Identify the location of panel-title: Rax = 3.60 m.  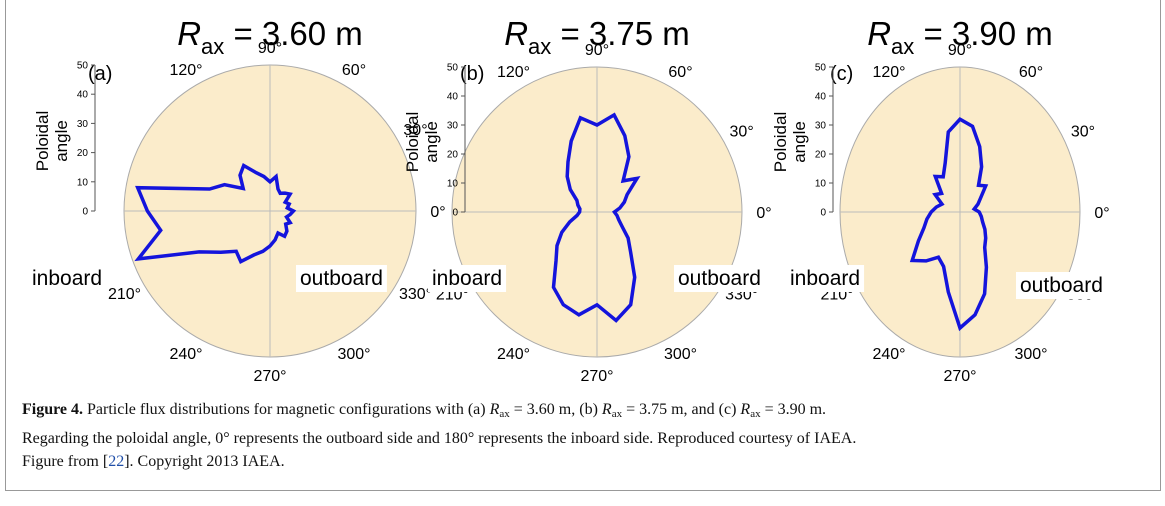
(270, 37).